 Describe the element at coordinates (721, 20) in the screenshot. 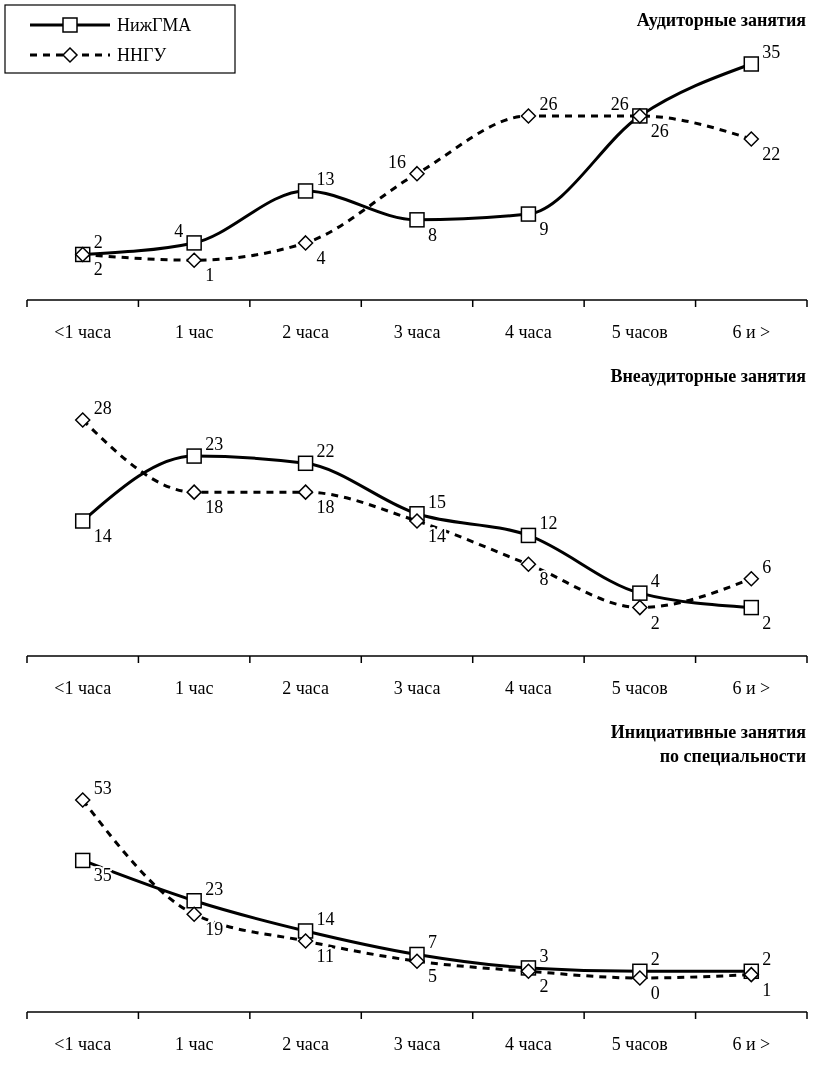

I see `chart-title: Аудиторные занятия` at that location.